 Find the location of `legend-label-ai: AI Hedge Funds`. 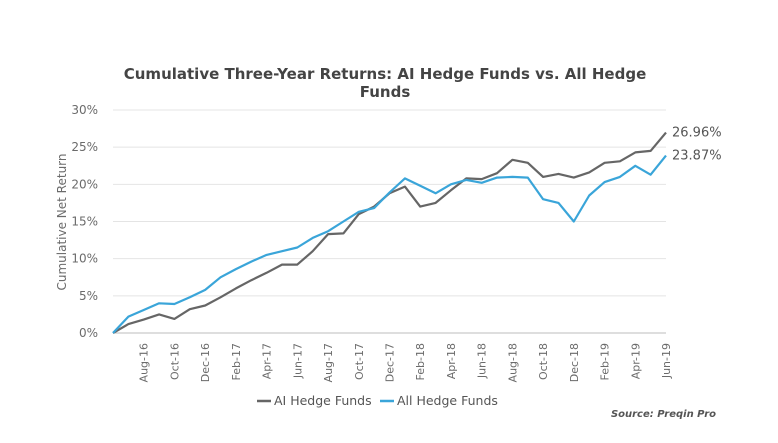

legend-label-ai: AI Hedge Funds is located at coordinates (323, 400).